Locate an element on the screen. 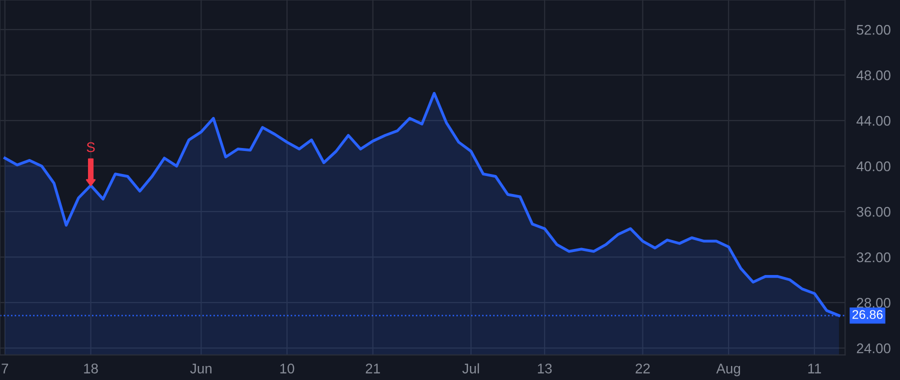 The image size is (900, 380). y-tick-label: 32.00 is located at coordinates (873, 257).